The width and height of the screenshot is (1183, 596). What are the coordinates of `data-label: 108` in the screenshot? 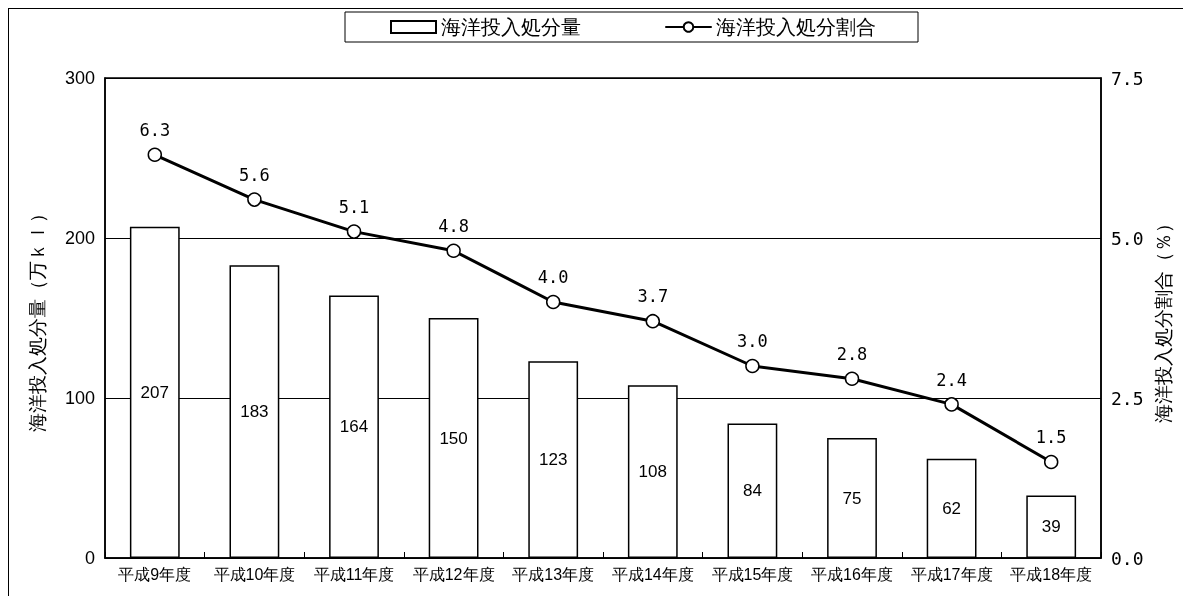 It's located at (652, 472).